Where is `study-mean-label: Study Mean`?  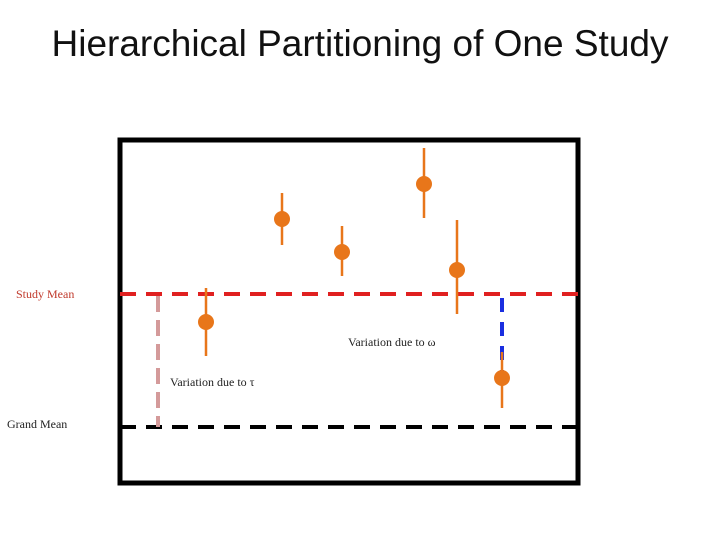 study-mean-label: Study Mean is located at coordinates (45, 294).